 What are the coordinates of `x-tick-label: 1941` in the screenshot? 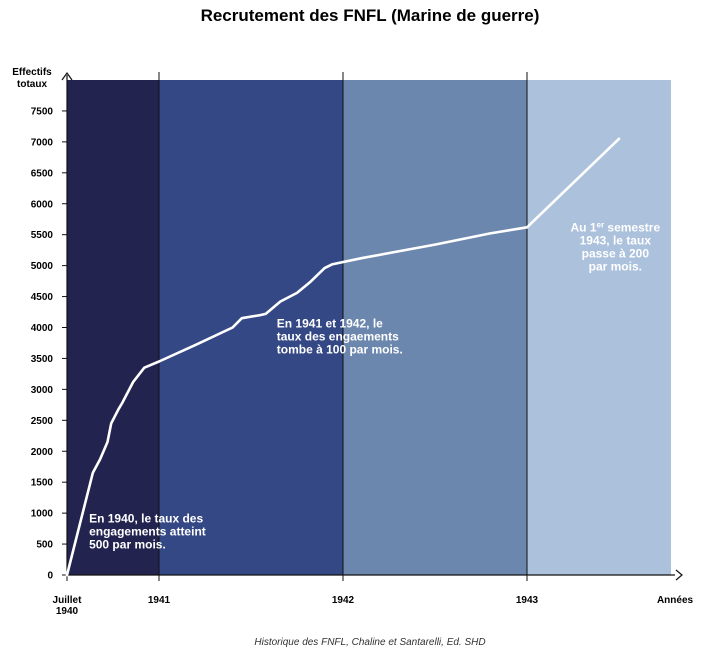 It's located at (159, 600).